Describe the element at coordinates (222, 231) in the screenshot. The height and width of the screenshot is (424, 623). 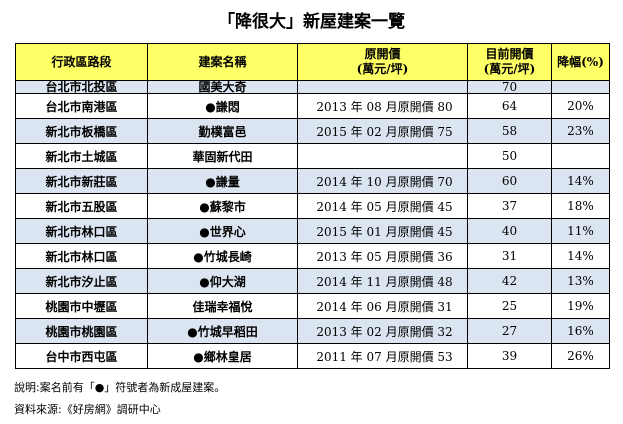
I see `project-cell: ●世界心` at that location.